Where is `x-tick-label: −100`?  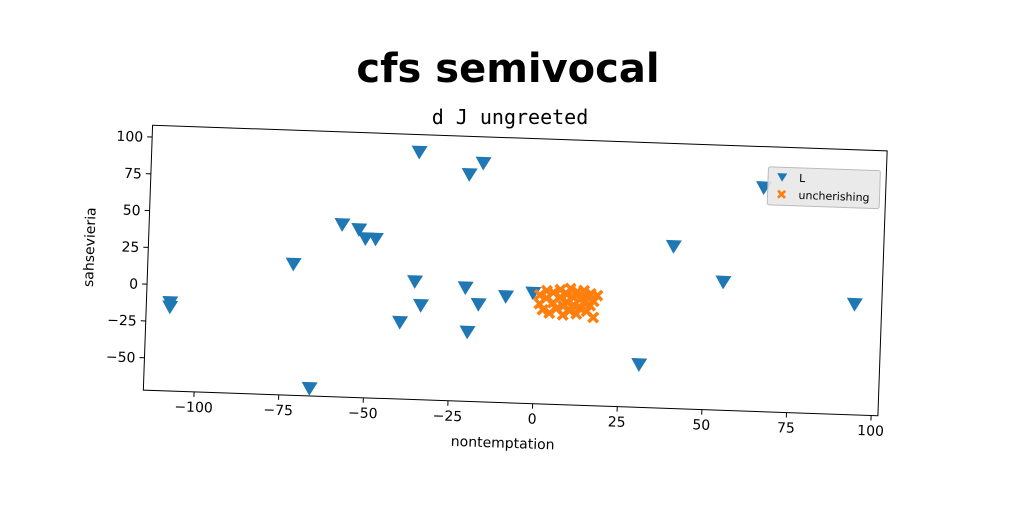
x-tick-label: −100 is located at coordinates (193, 407).